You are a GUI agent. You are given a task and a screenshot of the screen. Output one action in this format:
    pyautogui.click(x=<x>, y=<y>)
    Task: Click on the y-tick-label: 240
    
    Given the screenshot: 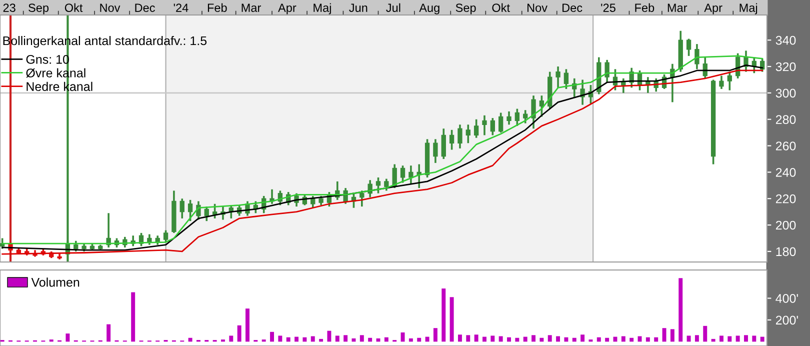 What is the action you would take?
    pyautogui.click(x=786, y=172)
    